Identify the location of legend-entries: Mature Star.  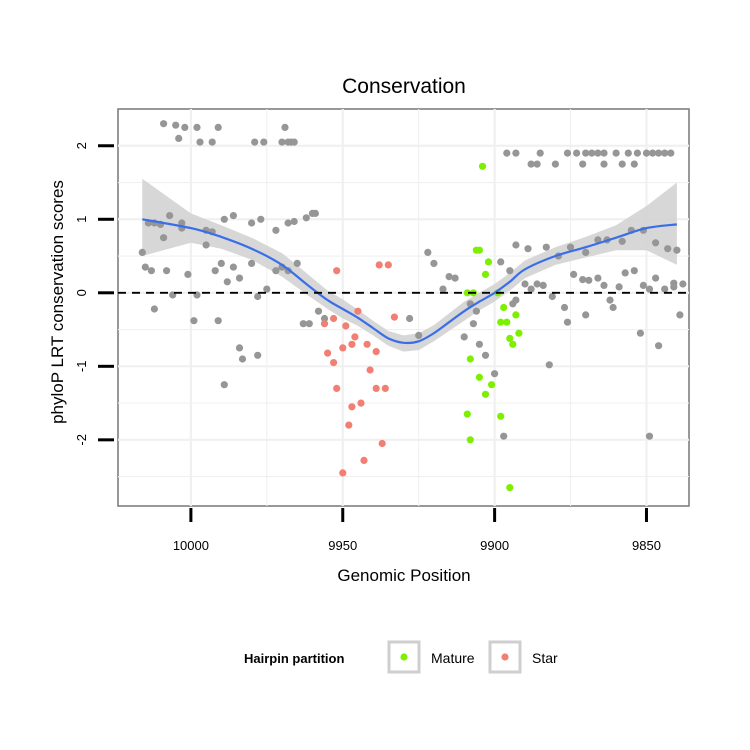
(472, 657).